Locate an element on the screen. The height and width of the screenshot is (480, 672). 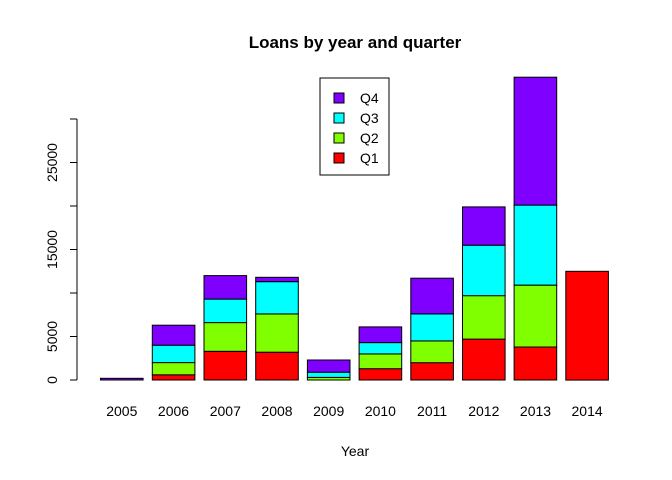
x-tick-label-2012: 2012 is located at coordinates (483, 411).